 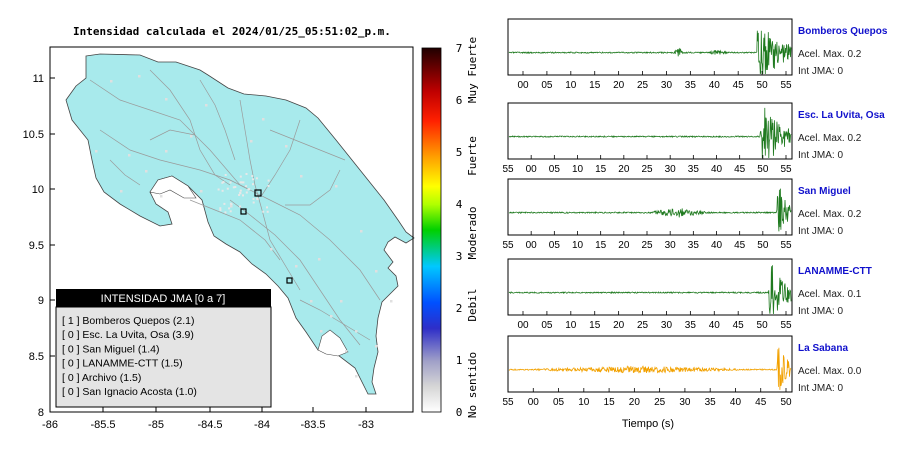 I want to click on colorbar-gradient, so click(x=431, y=230).